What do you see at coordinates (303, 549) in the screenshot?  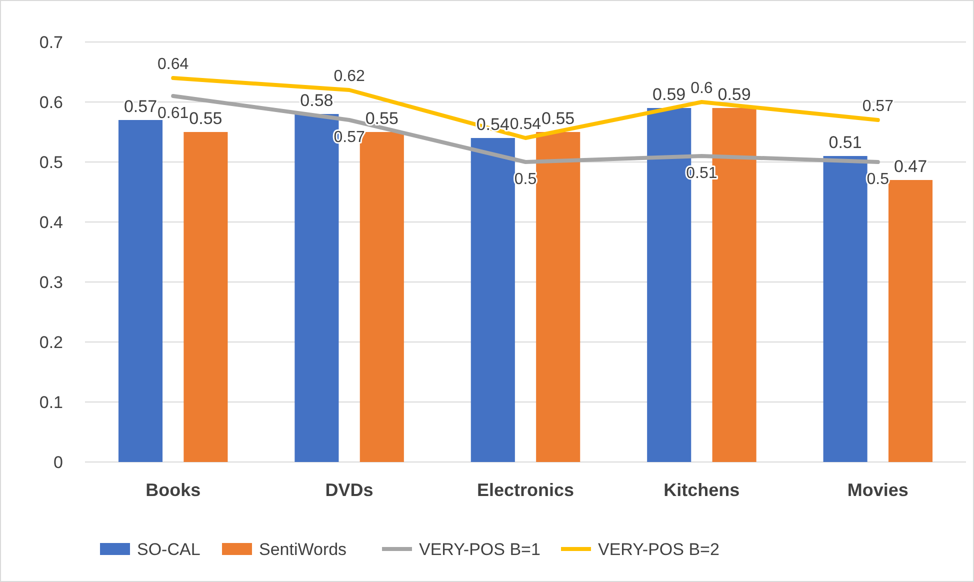 I see `legend-label: SentiWords` at bounding box center [303, 549].